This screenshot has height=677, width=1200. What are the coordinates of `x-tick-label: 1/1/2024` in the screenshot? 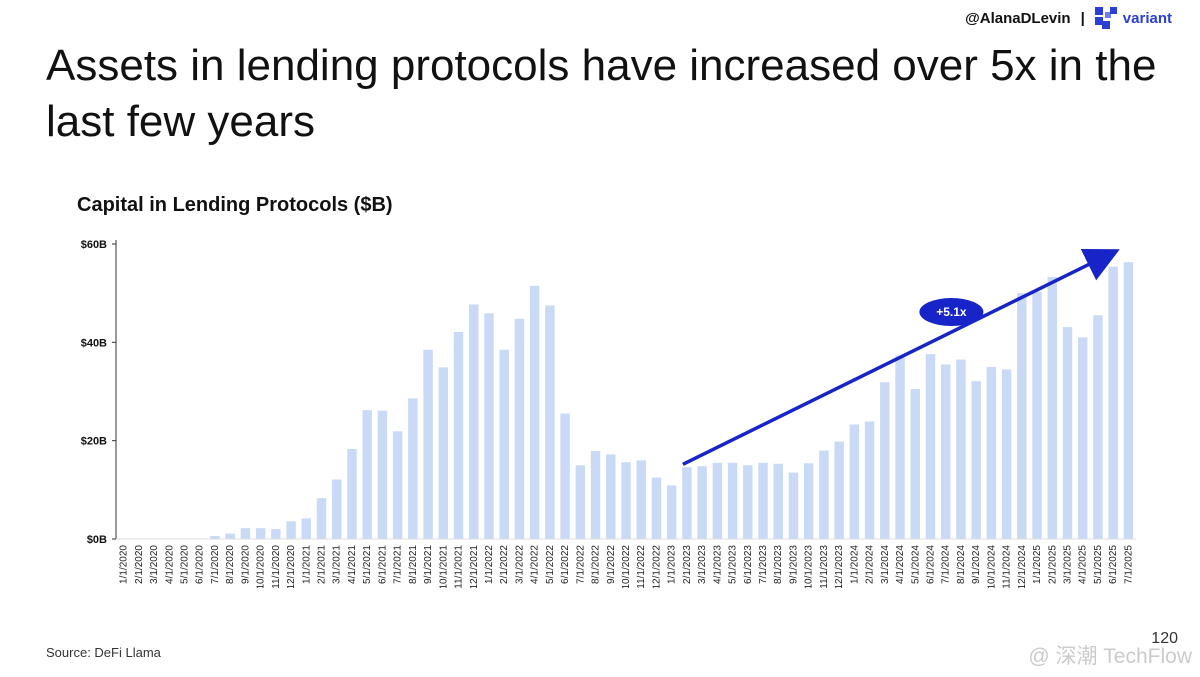 It's located at (854, 564).